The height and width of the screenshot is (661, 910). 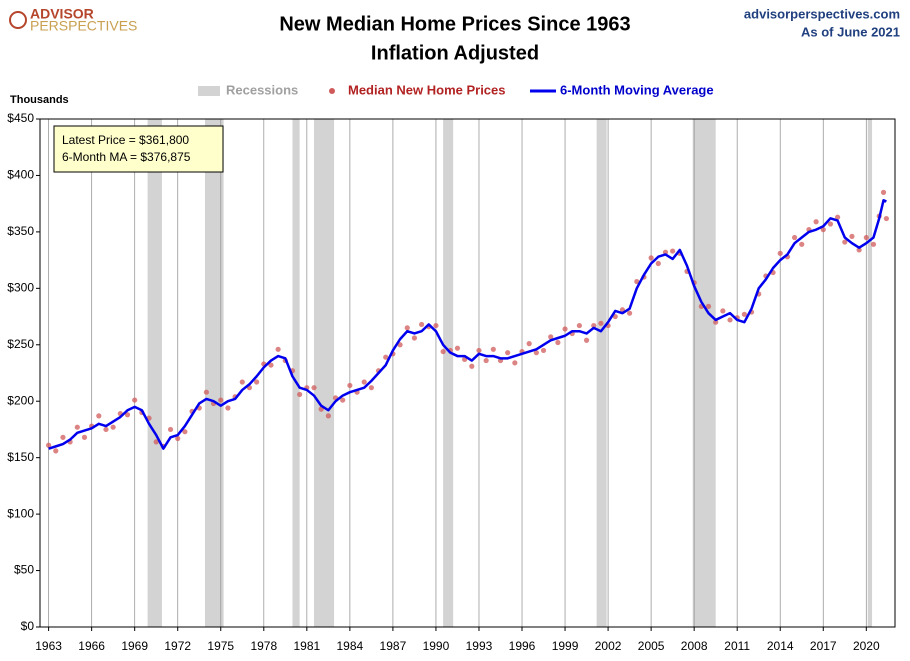 What do you see at coordinates (28, 626) in the screenshot?
I see `y-tick-label: $0` at bounding box center [28, 626].